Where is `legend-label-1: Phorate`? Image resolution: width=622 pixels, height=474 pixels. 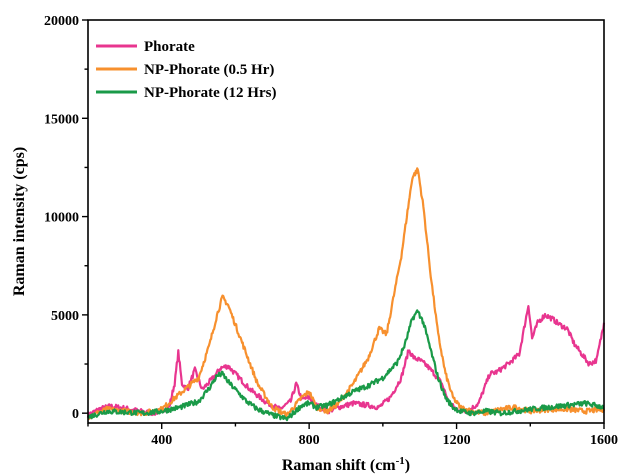
legend-label-1: Phorate is located at coordinates (169, 47).